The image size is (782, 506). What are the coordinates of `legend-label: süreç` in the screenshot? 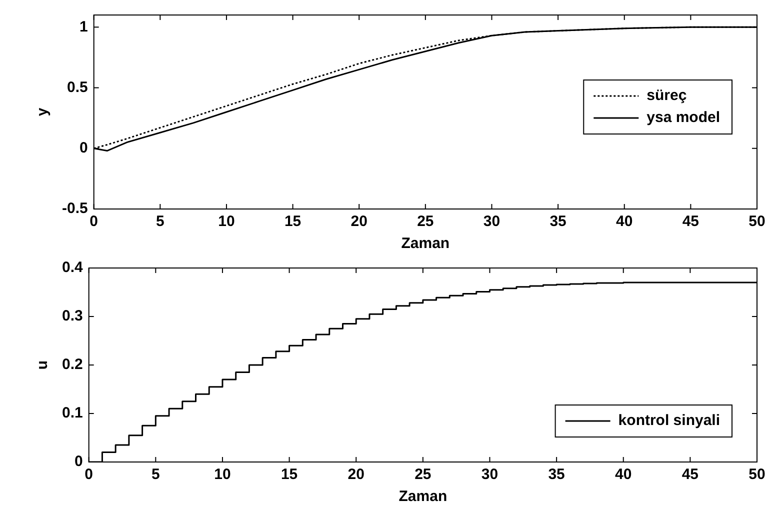 It's located at (666, 95).